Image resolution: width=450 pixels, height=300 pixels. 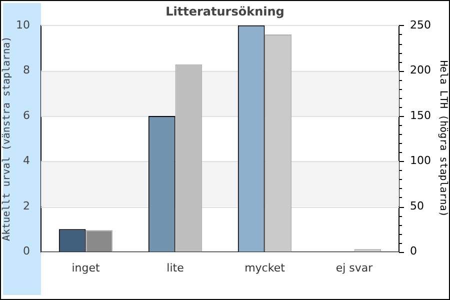 I want to click on y-tick-label: 10, so click(x=23, y=25).